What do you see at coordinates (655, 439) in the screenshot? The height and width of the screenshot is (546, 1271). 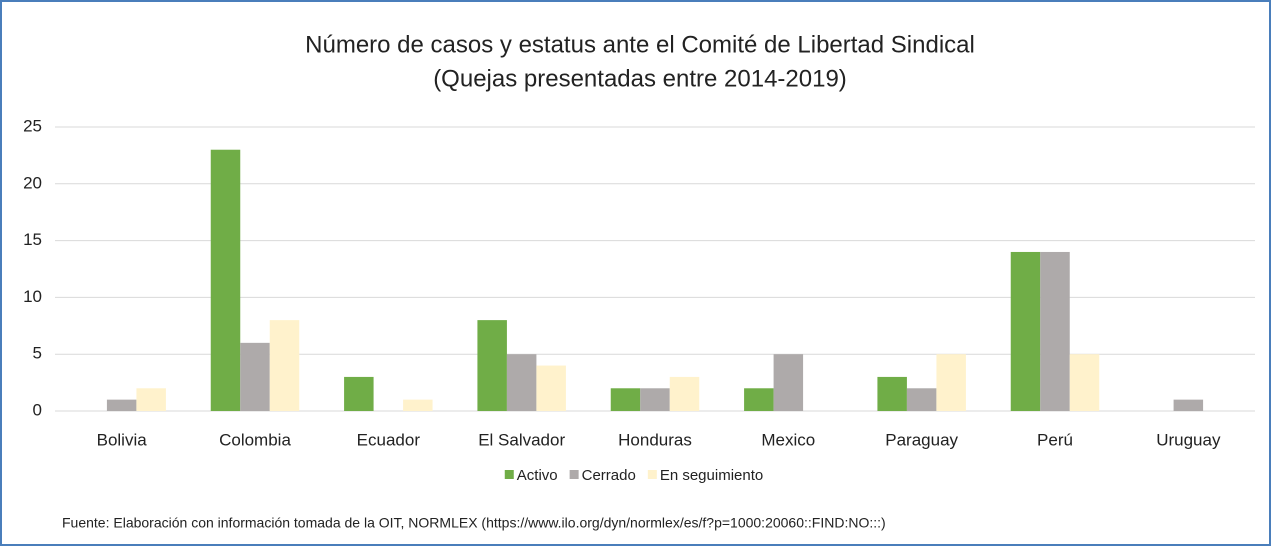 I see `x-tick-label: Honduras` at bounding box center [655, 439].